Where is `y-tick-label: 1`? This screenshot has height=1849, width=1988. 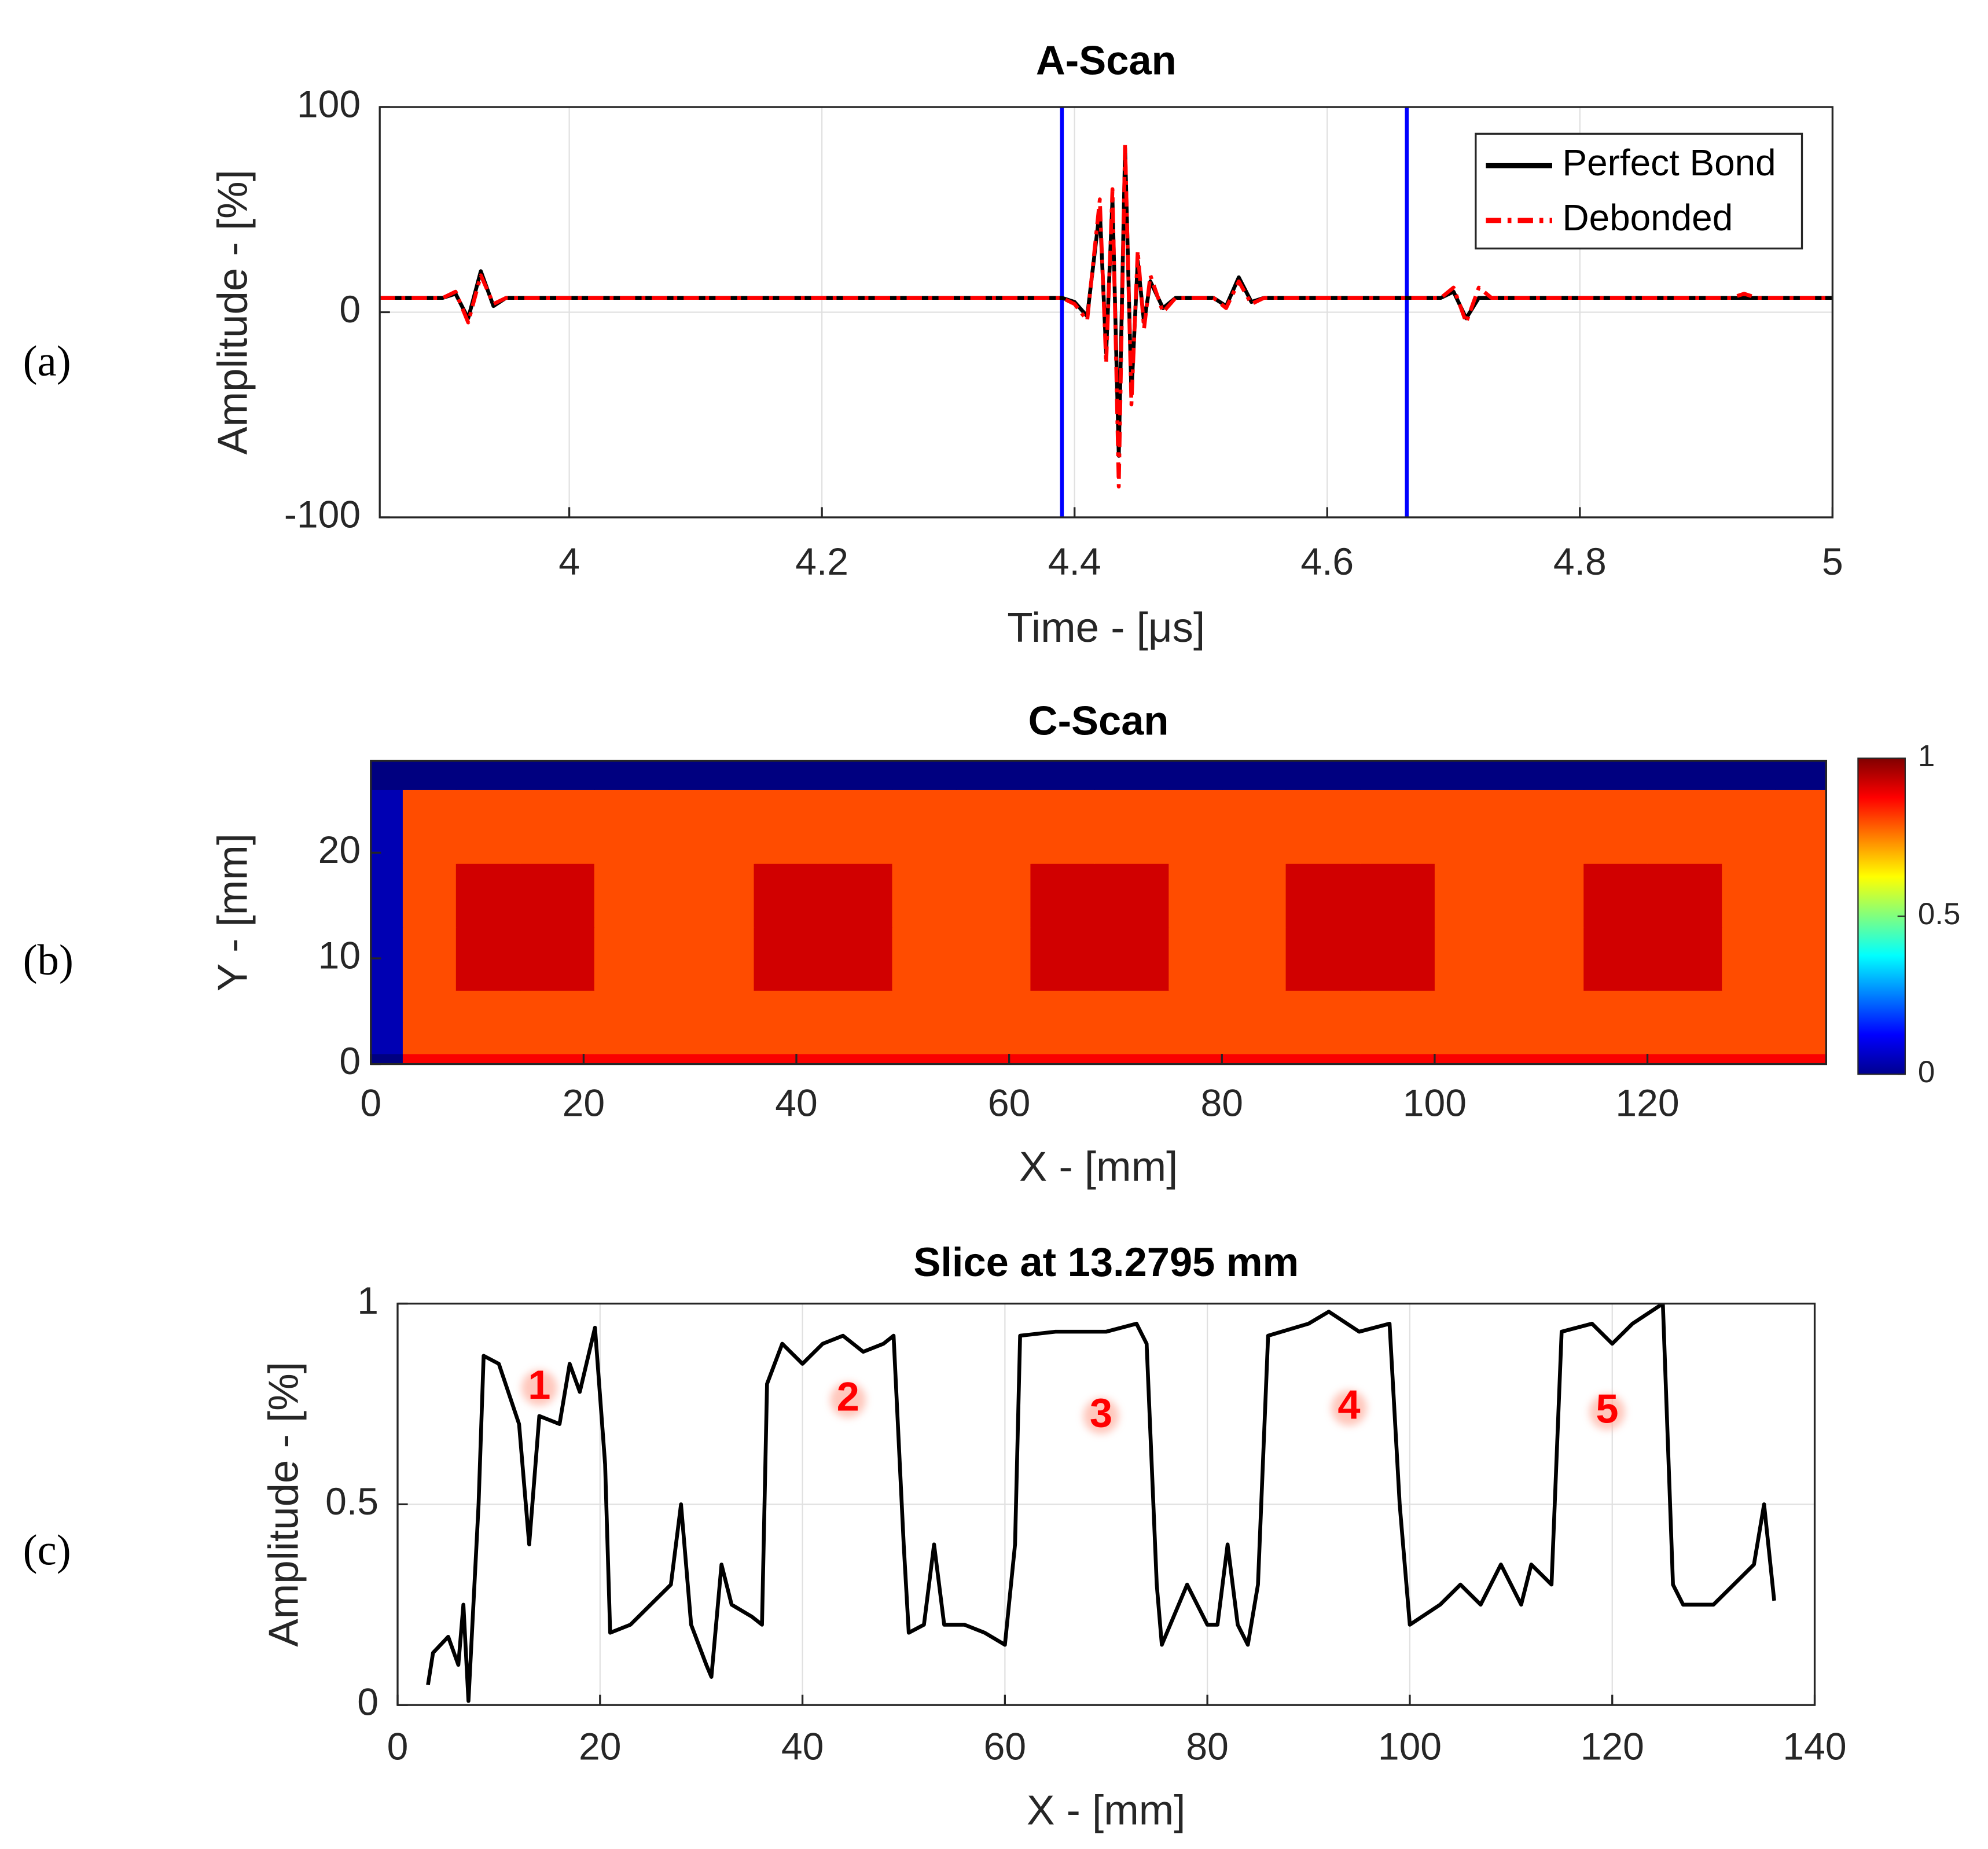
y-tick-label: 1 is located at coordinates (368, 1300).